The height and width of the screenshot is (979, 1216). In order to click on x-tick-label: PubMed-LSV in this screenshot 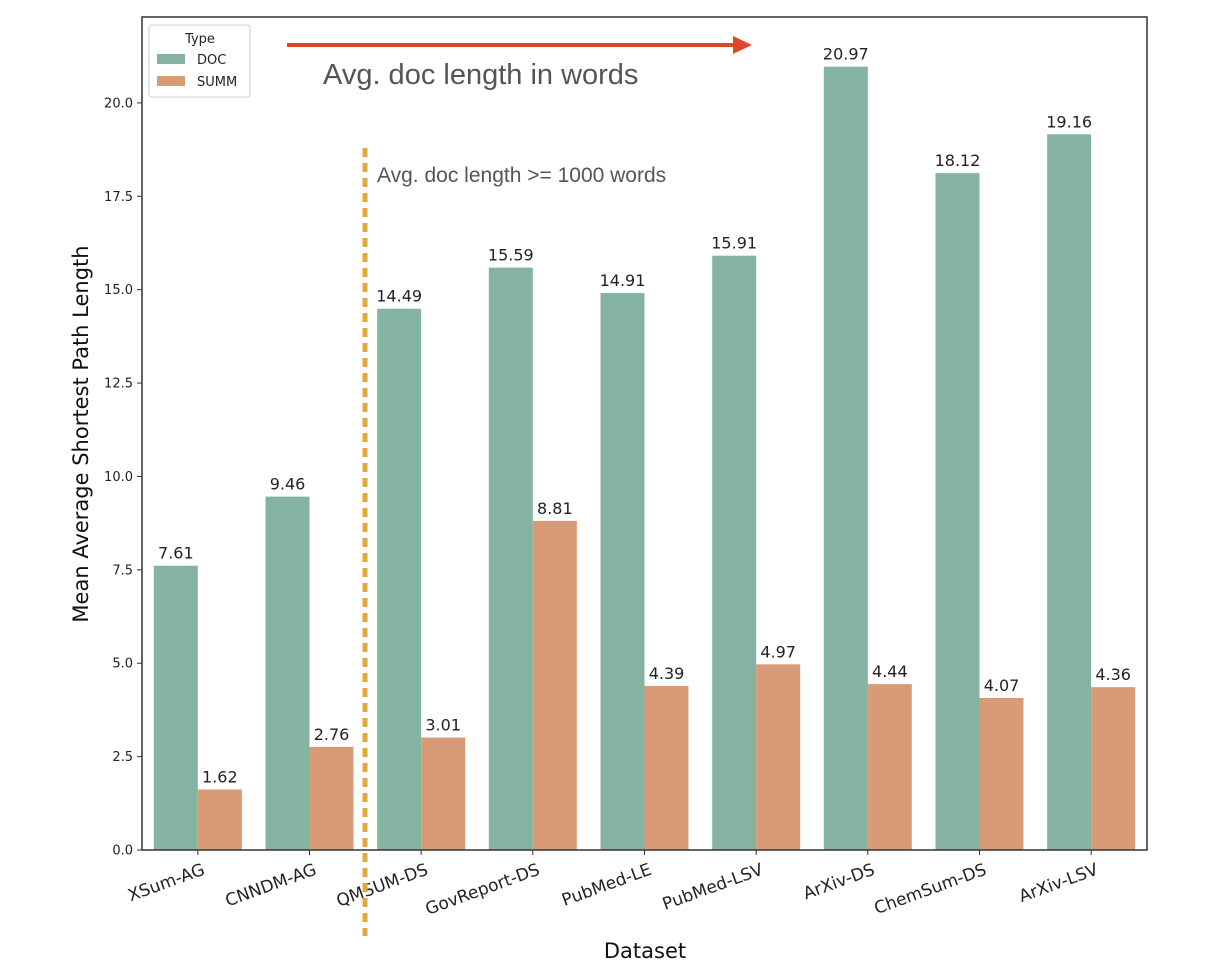, I will do `click(713, 887)`.